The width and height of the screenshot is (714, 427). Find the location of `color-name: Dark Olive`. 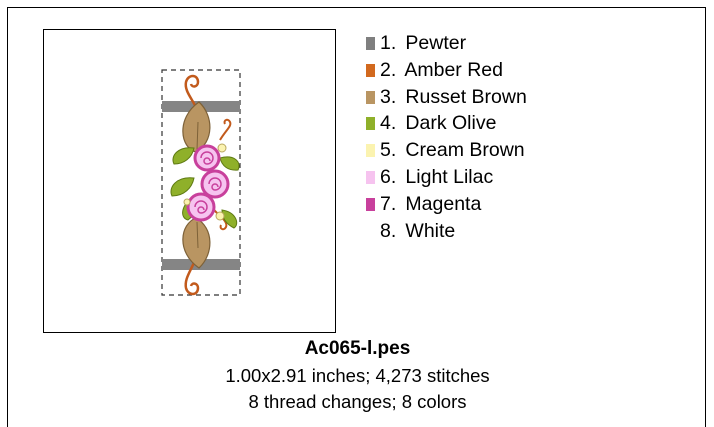

color-name: Dark Olive is located at coordinates (451, 123).